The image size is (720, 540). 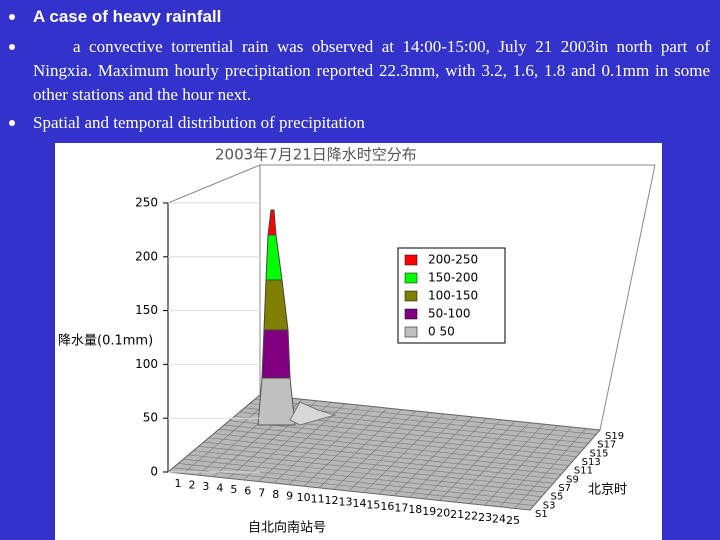 I want to click on front-axis-label: 2, so click(x=191, y=485).